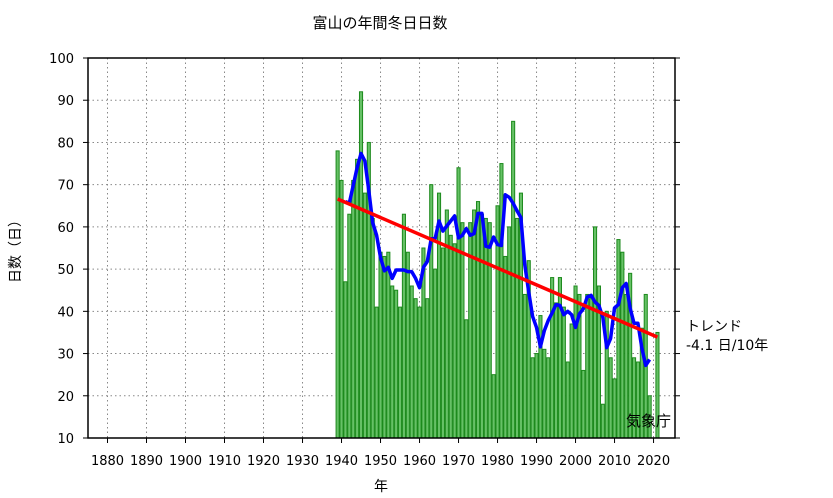 The width and height of the screenshot is (833, 498). I want to click on bar-1989, so click(532, 398).